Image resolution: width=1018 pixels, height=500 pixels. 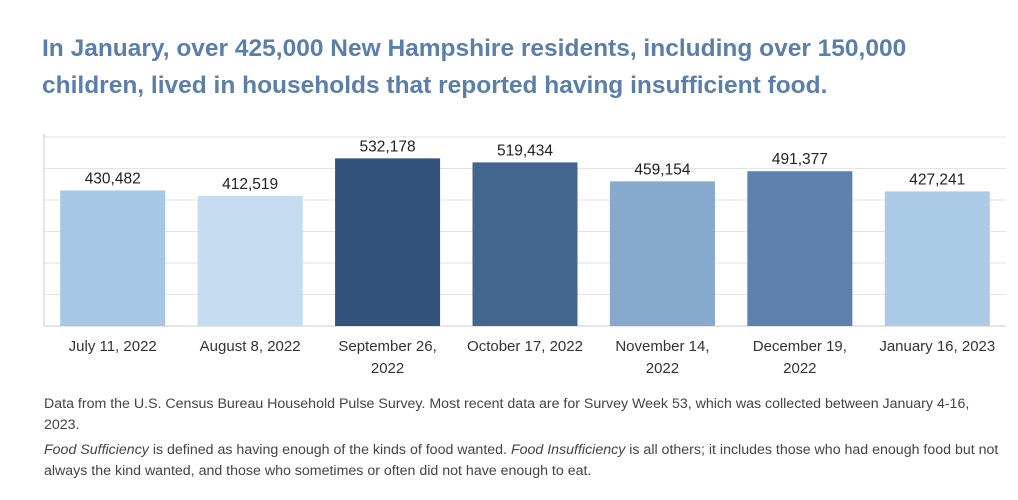 I want to click on x-tick-label: September 26,, so click(x=387, y=346).